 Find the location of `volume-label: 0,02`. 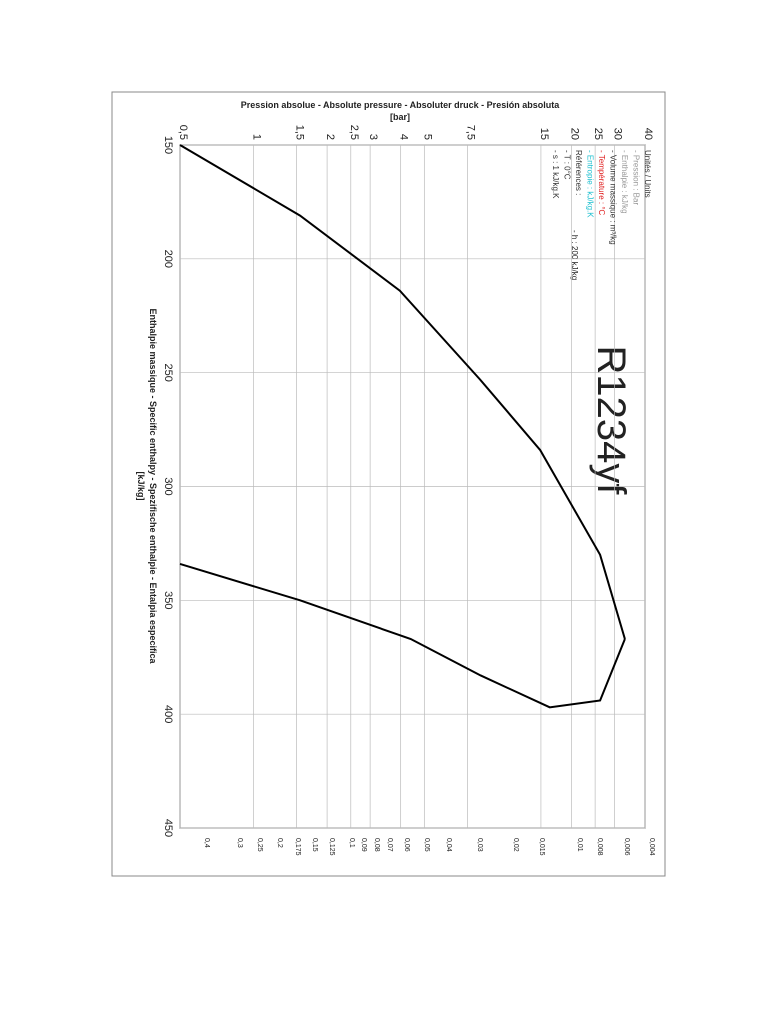

volume-label: 0,02 is located at coordinates (515, 845).